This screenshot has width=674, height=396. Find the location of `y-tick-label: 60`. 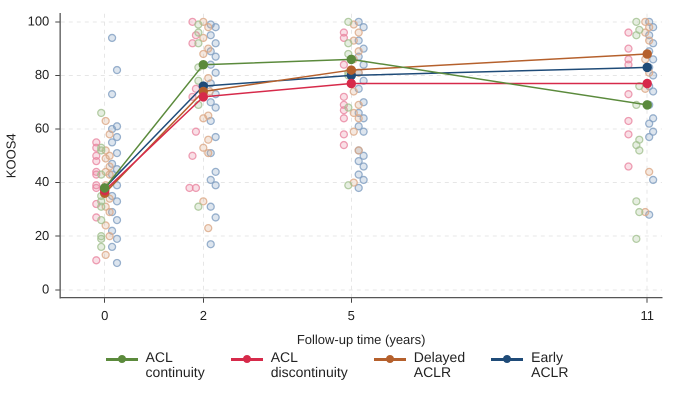

y-tick-label: 60 is located at coordinates (42, 128).